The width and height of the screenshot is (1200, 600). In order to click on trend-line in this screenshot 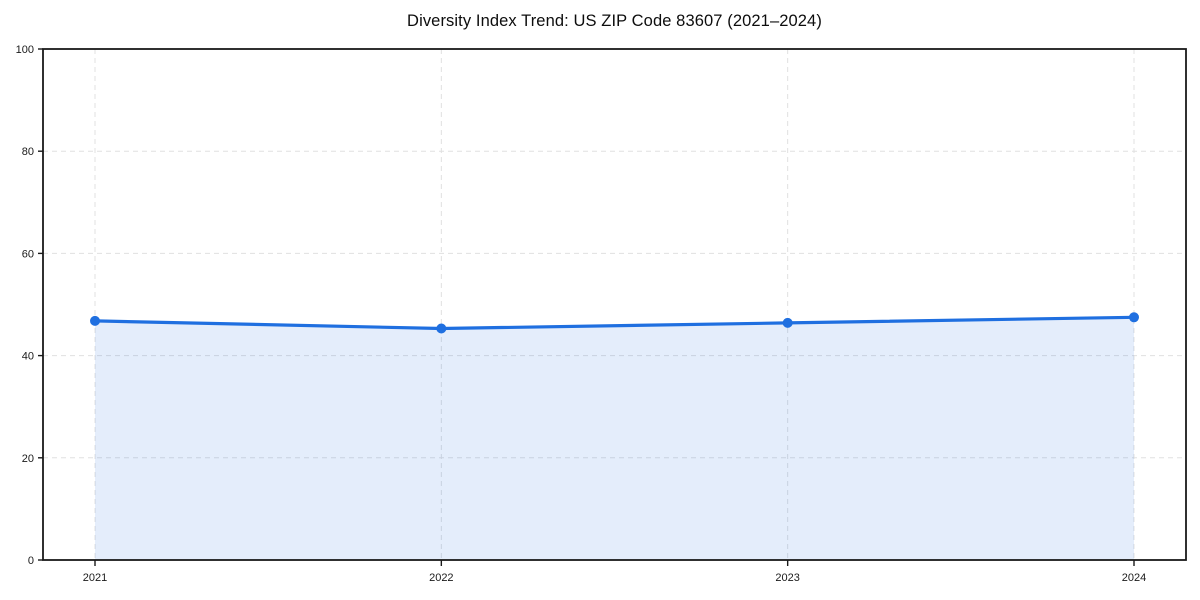, I will do `click(614, 323)`.